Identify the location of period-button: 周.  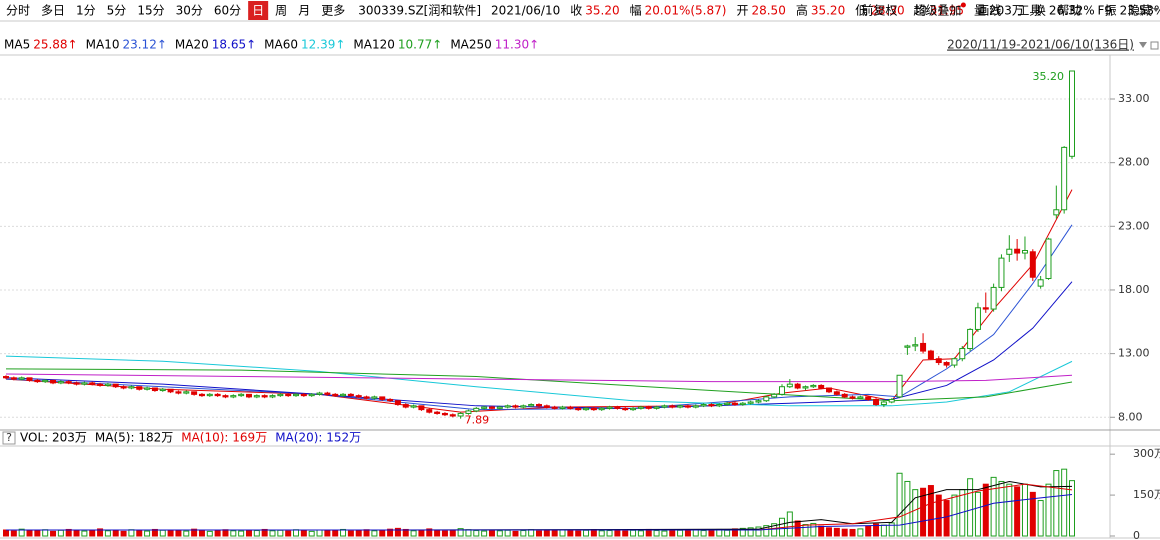
(281, 11).